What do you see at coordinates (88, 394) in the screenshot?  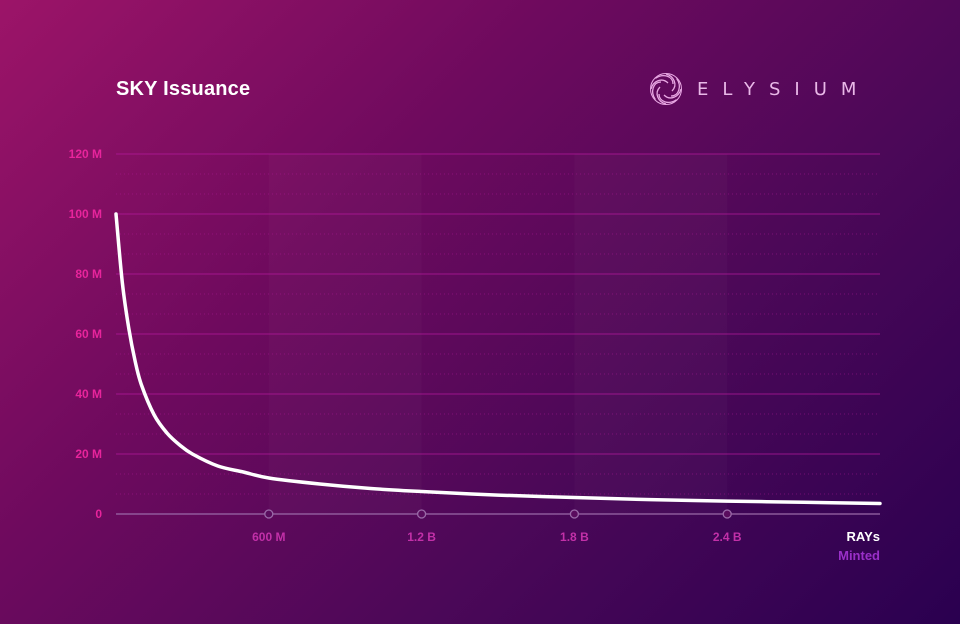 I see `y-tick-label: 40 M` at bounding box center [88, 394].